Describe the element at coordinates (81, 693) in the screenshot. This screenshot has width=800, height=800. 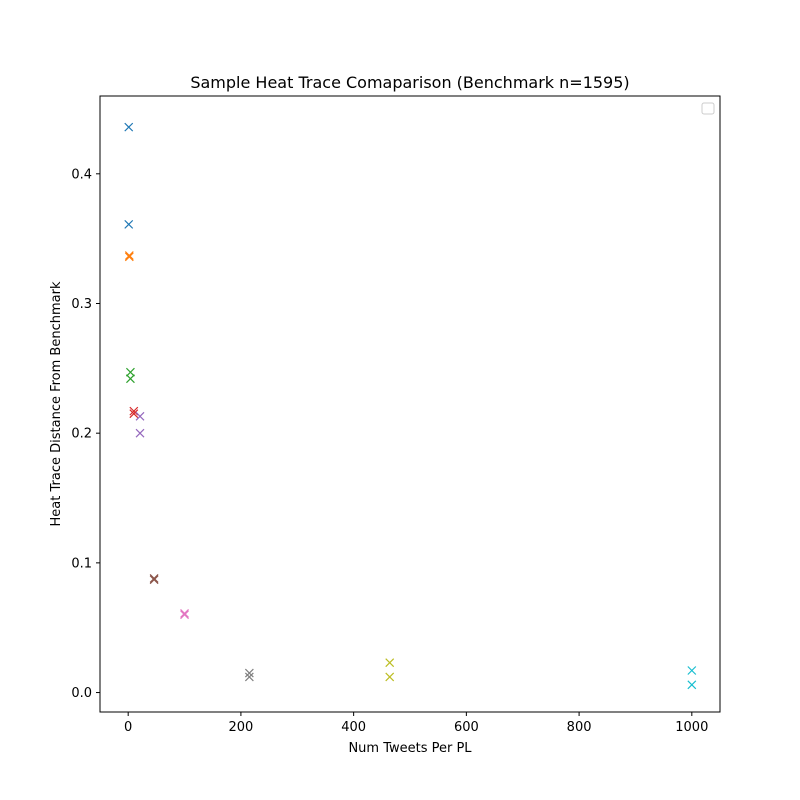
I see `y-tick-label: 0.0` at that location.